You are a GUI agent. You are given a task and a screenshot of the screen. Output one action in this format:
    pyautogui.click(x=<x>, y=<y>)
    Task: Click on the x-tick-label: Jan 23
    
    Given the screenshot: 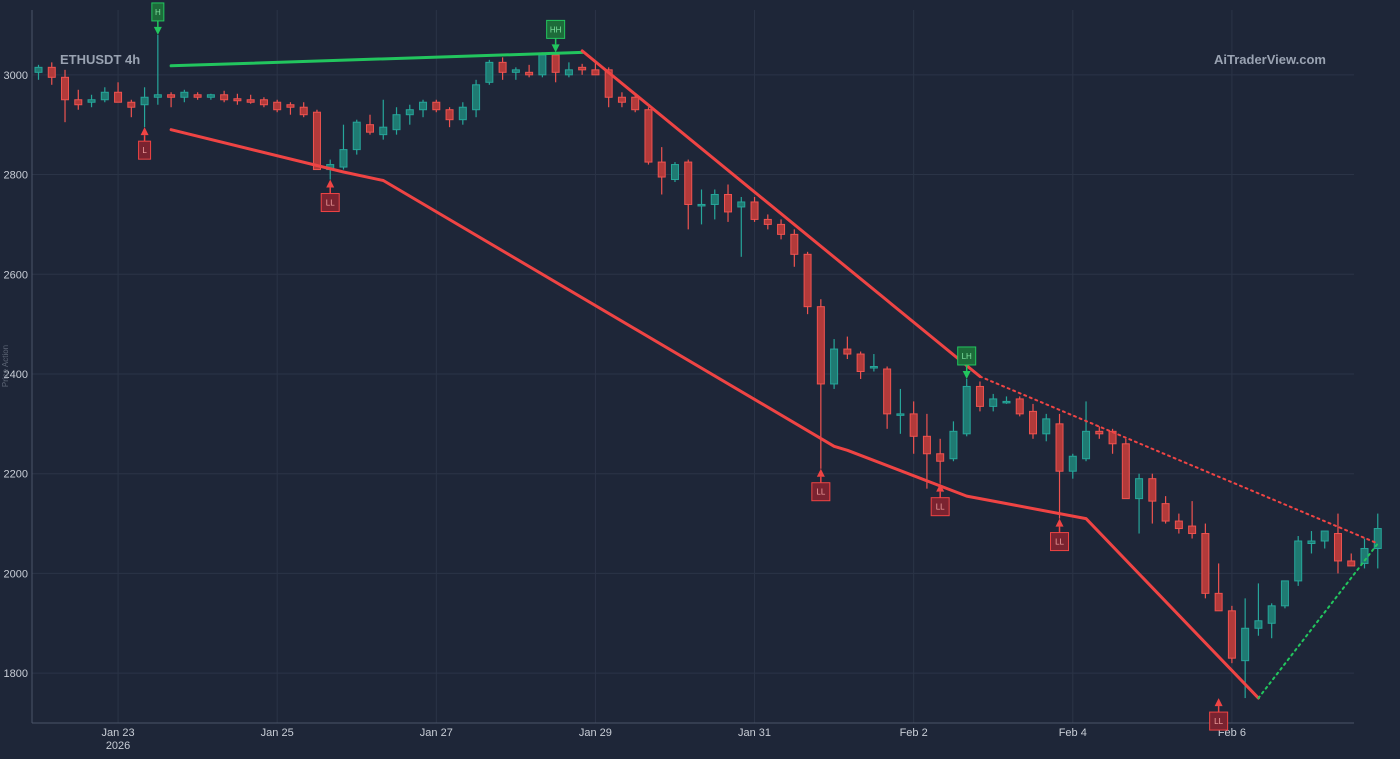 What is the action you would take?
    pyautogui.click(x=118, y=733)
    